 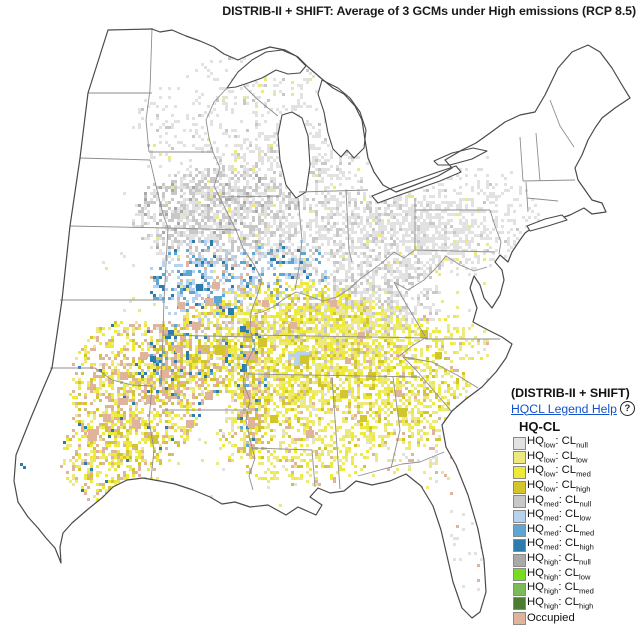 I want to click on state-border-mo-ar, so click(x=207, y=336).